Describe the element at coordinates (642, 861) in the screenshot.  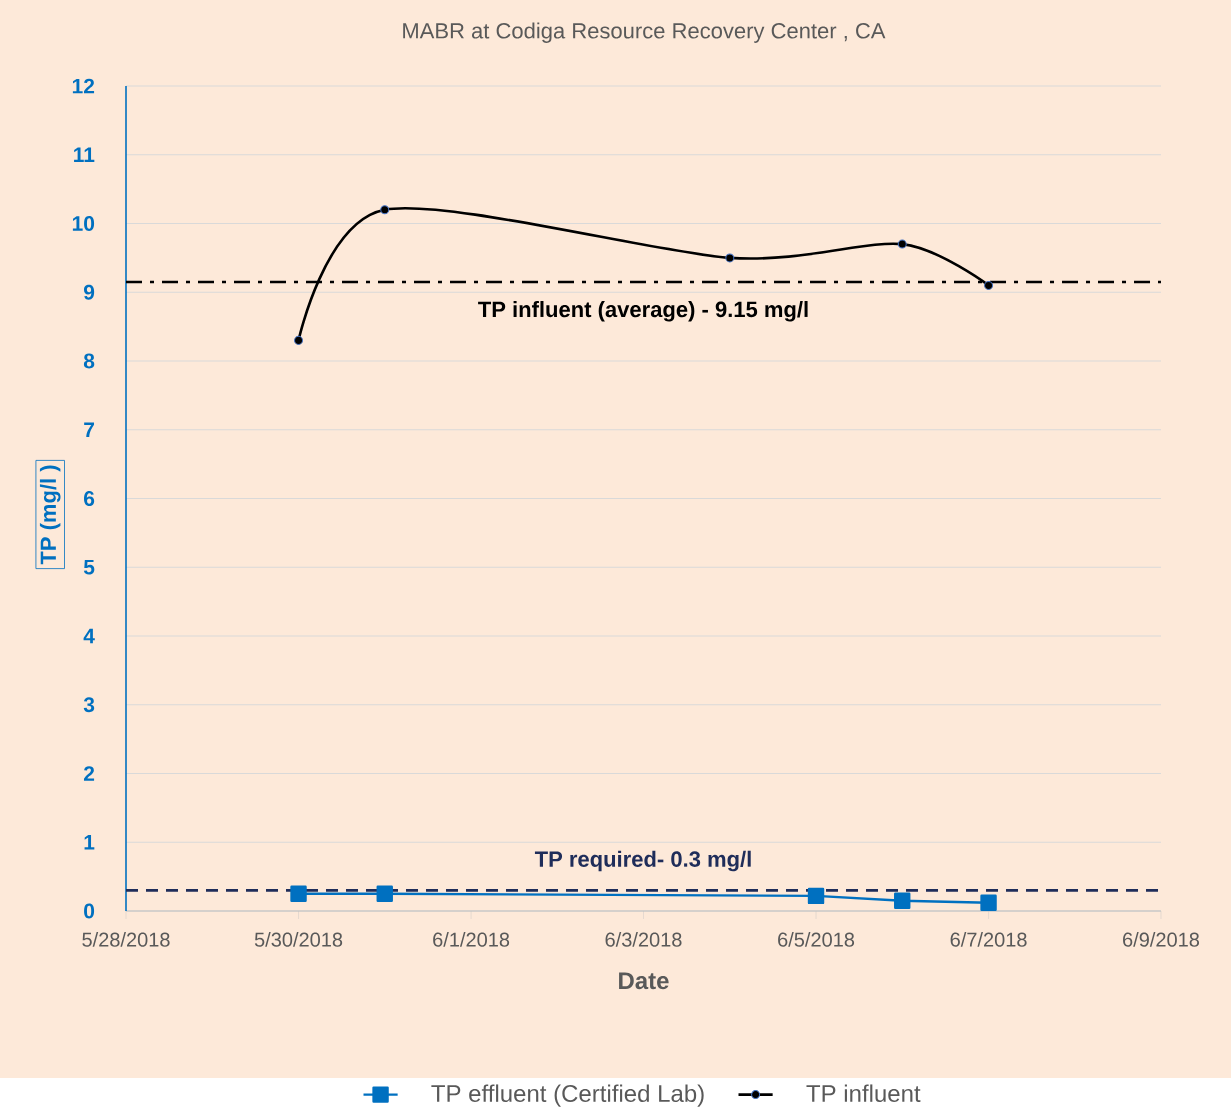
I see `ref-line-label: TP required- 0.3 mg/l` at that location.